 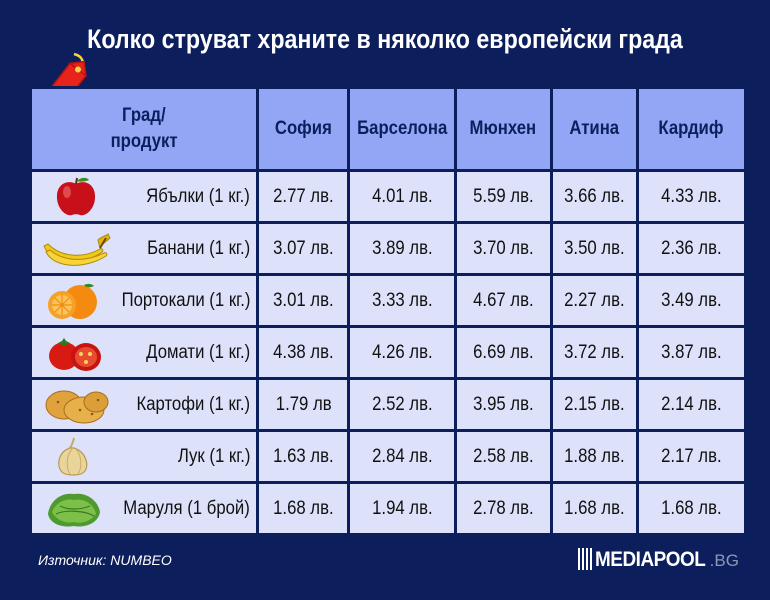 What do you see at coordinates (73, 456) in the screenshot?
I see `onion-icon` at bounding box center [73, 456].